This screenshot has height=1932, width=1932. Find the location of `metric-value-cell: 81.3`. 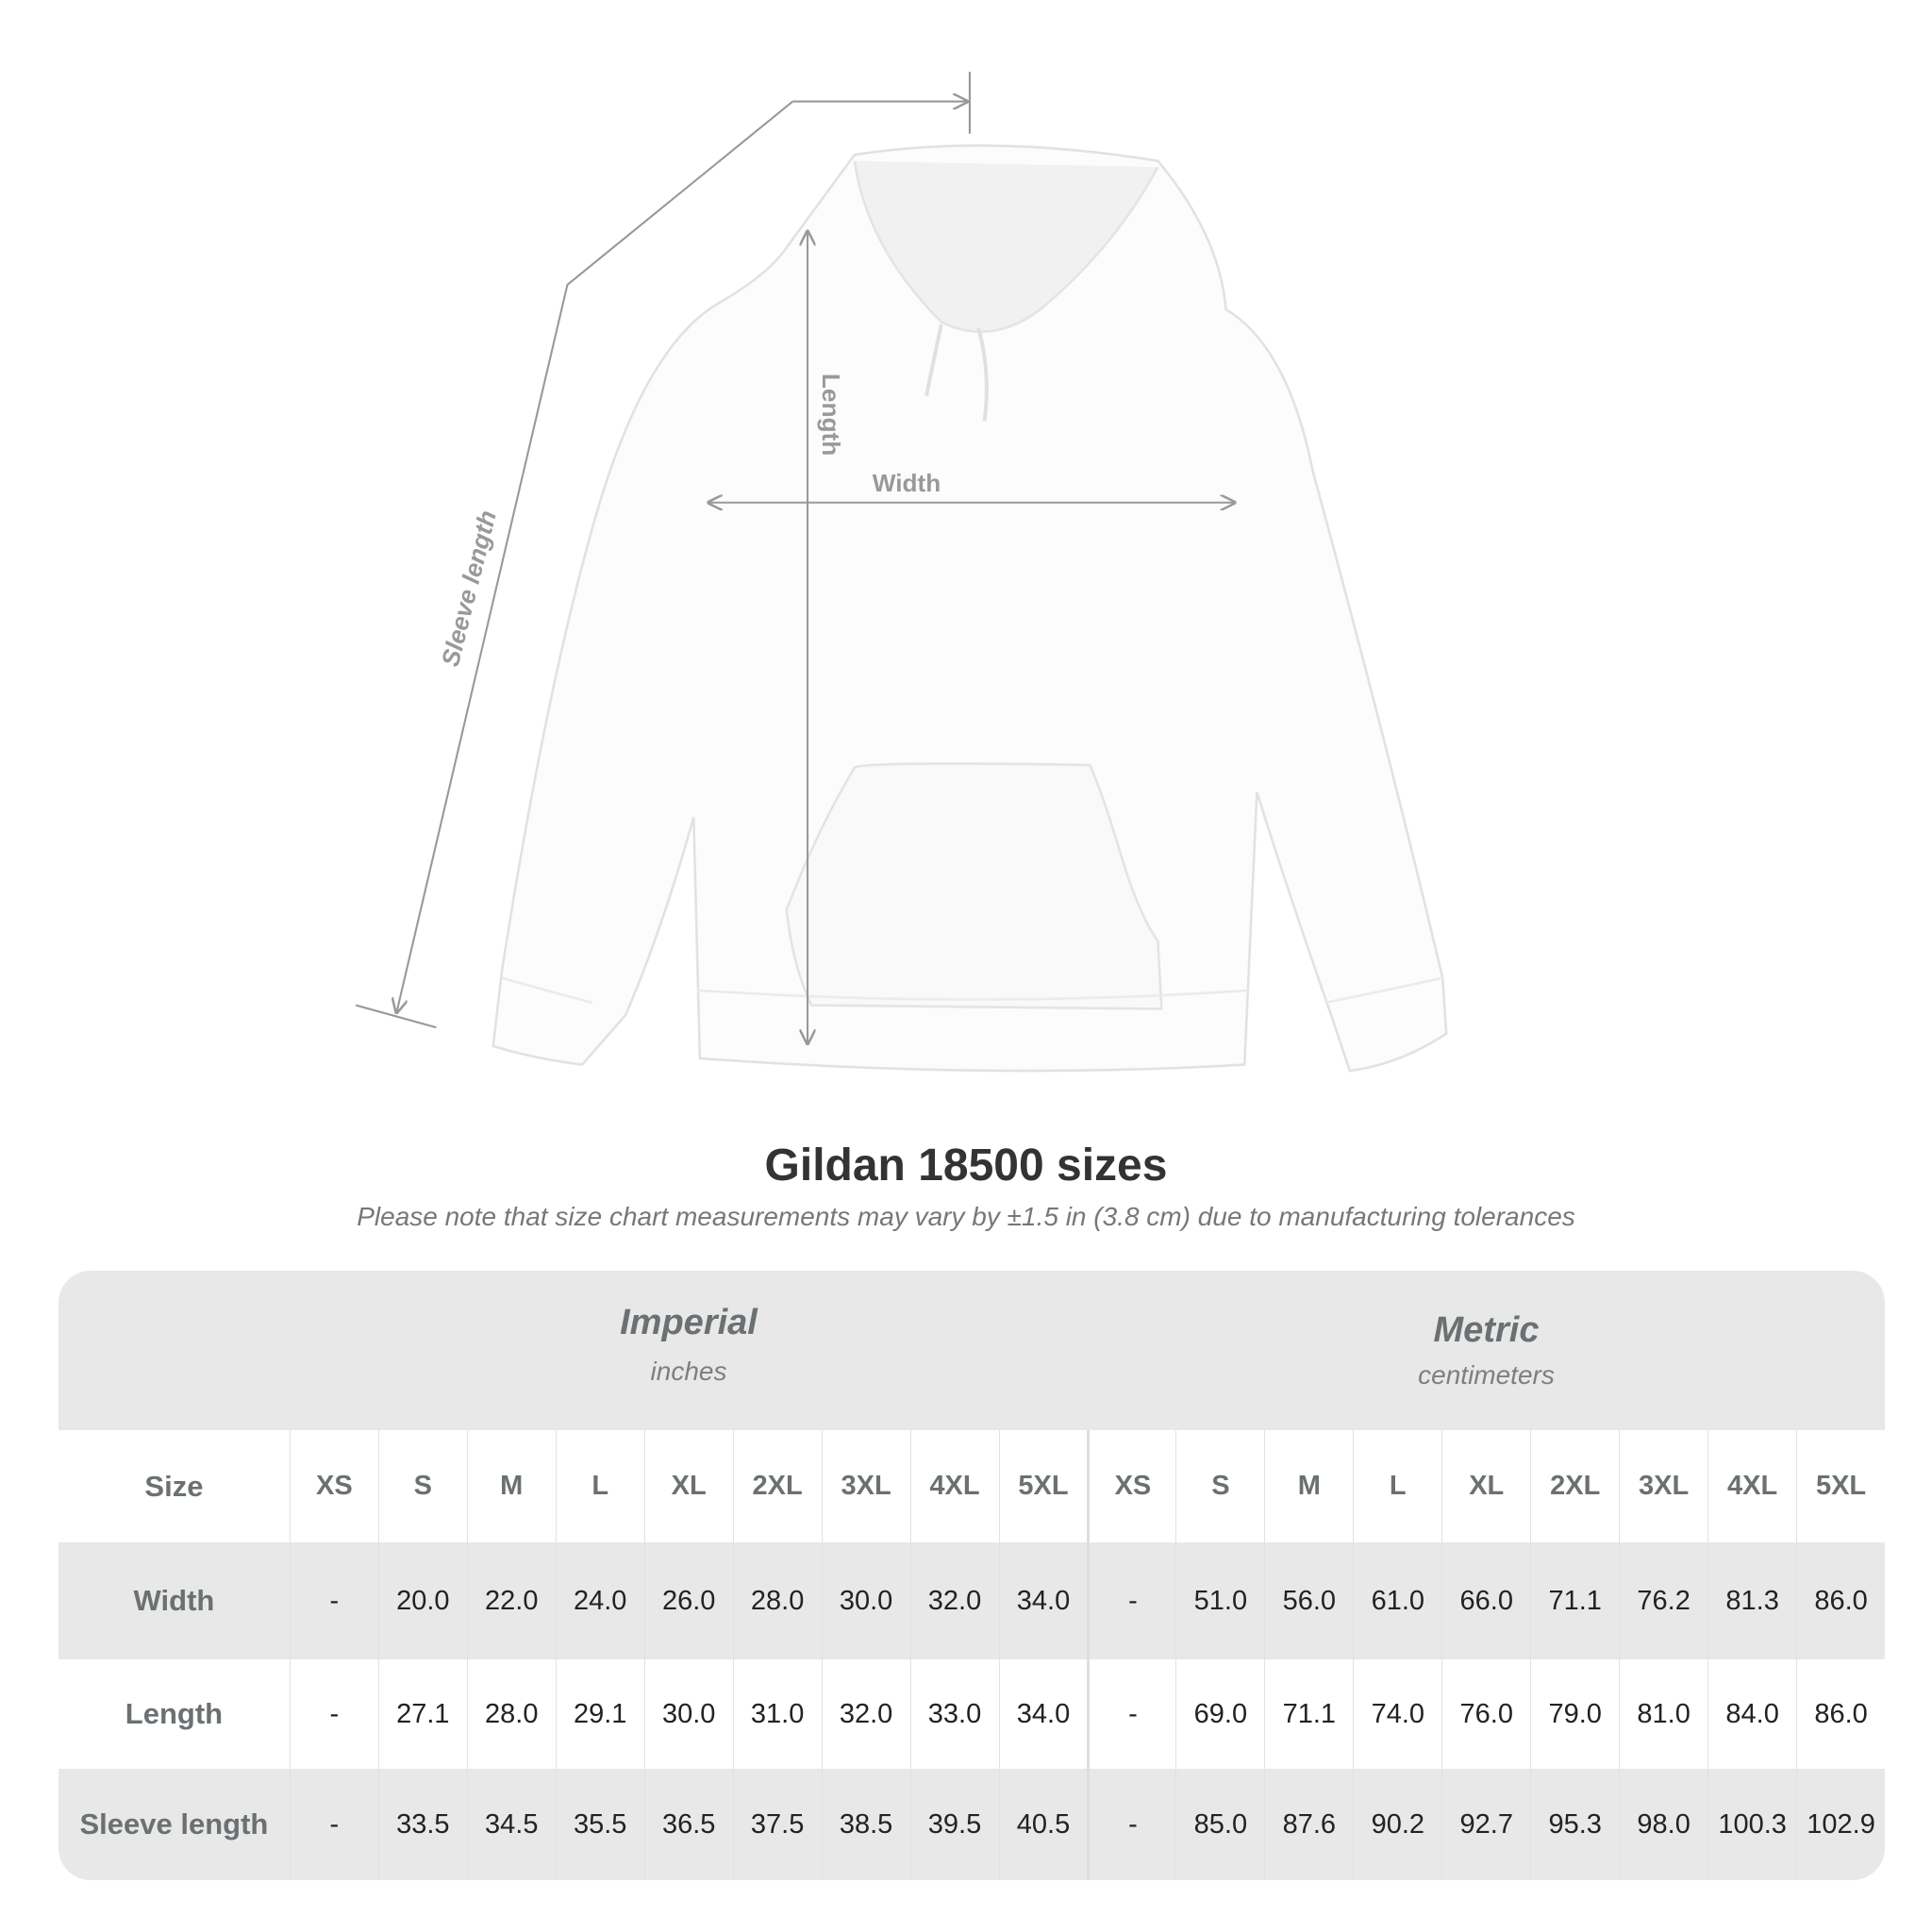

metric-value-cell: 81.3 is located at coordinates (1751, 1601).